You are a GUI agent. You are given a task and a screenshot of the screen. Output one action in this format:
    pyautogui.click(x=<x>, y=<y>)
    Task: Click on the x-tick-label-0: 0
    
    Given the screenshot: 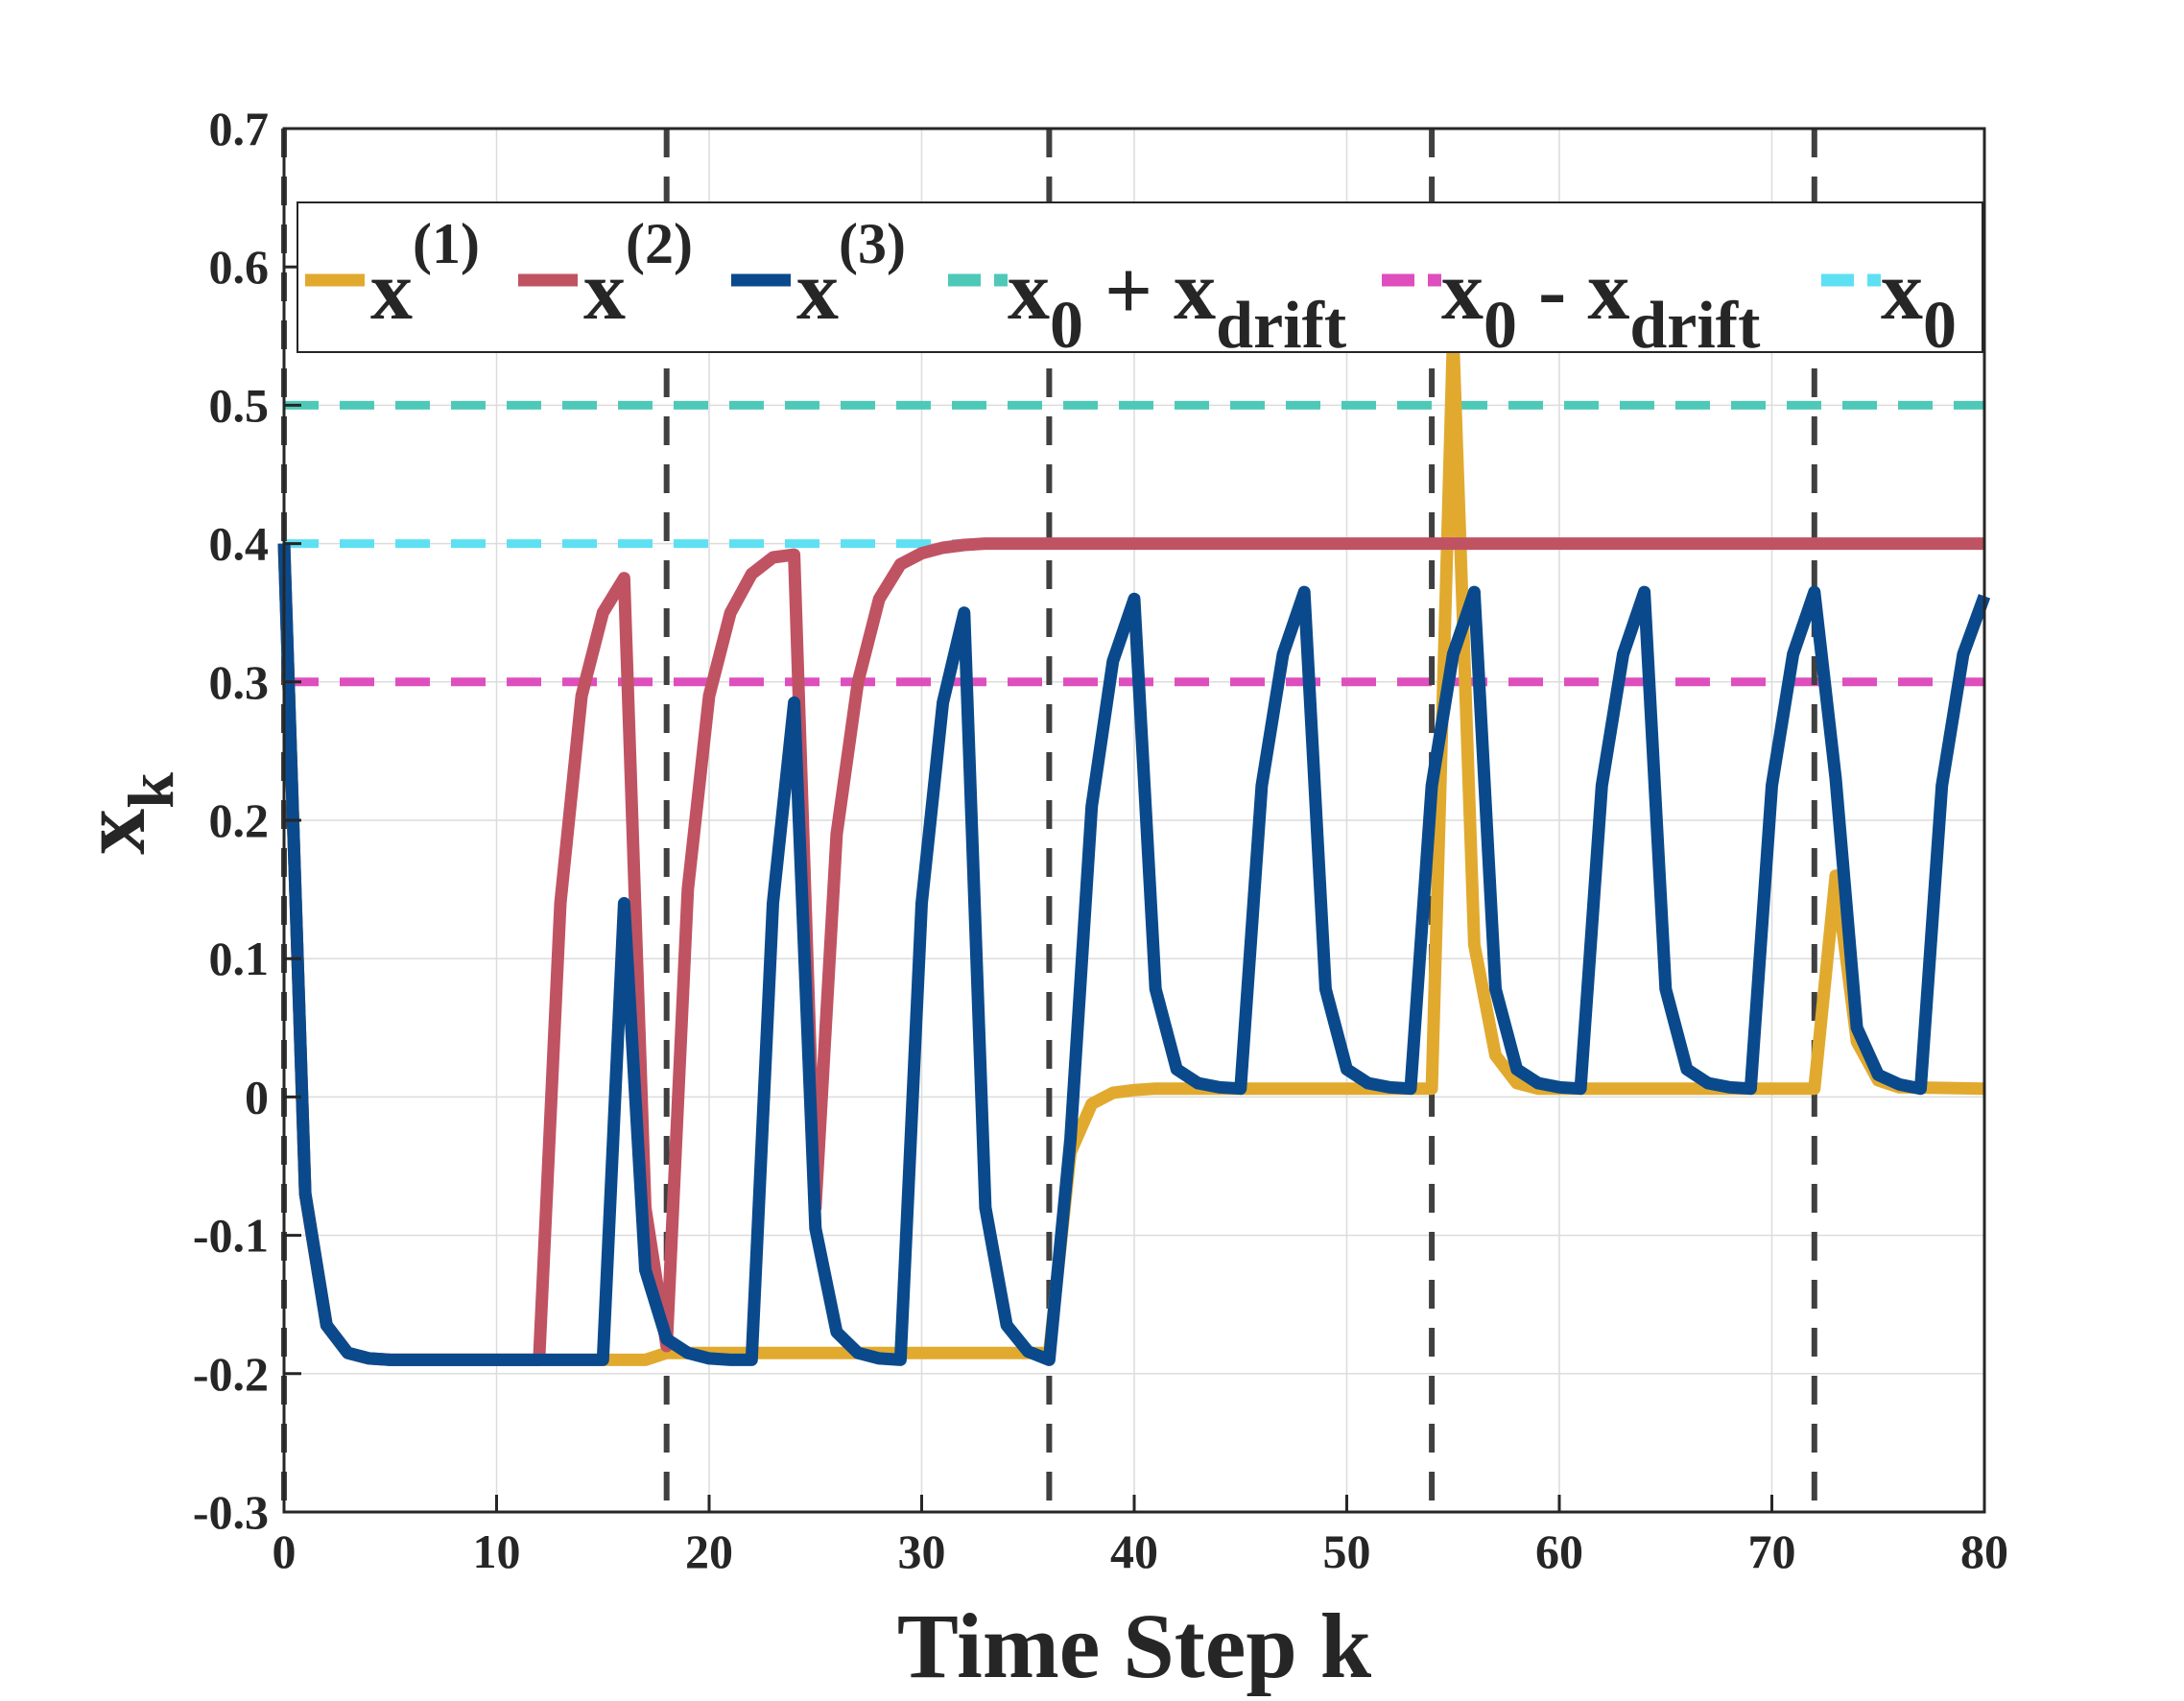 What is the action you would take?
    pyautogui.click(x=285, y=1551)
    